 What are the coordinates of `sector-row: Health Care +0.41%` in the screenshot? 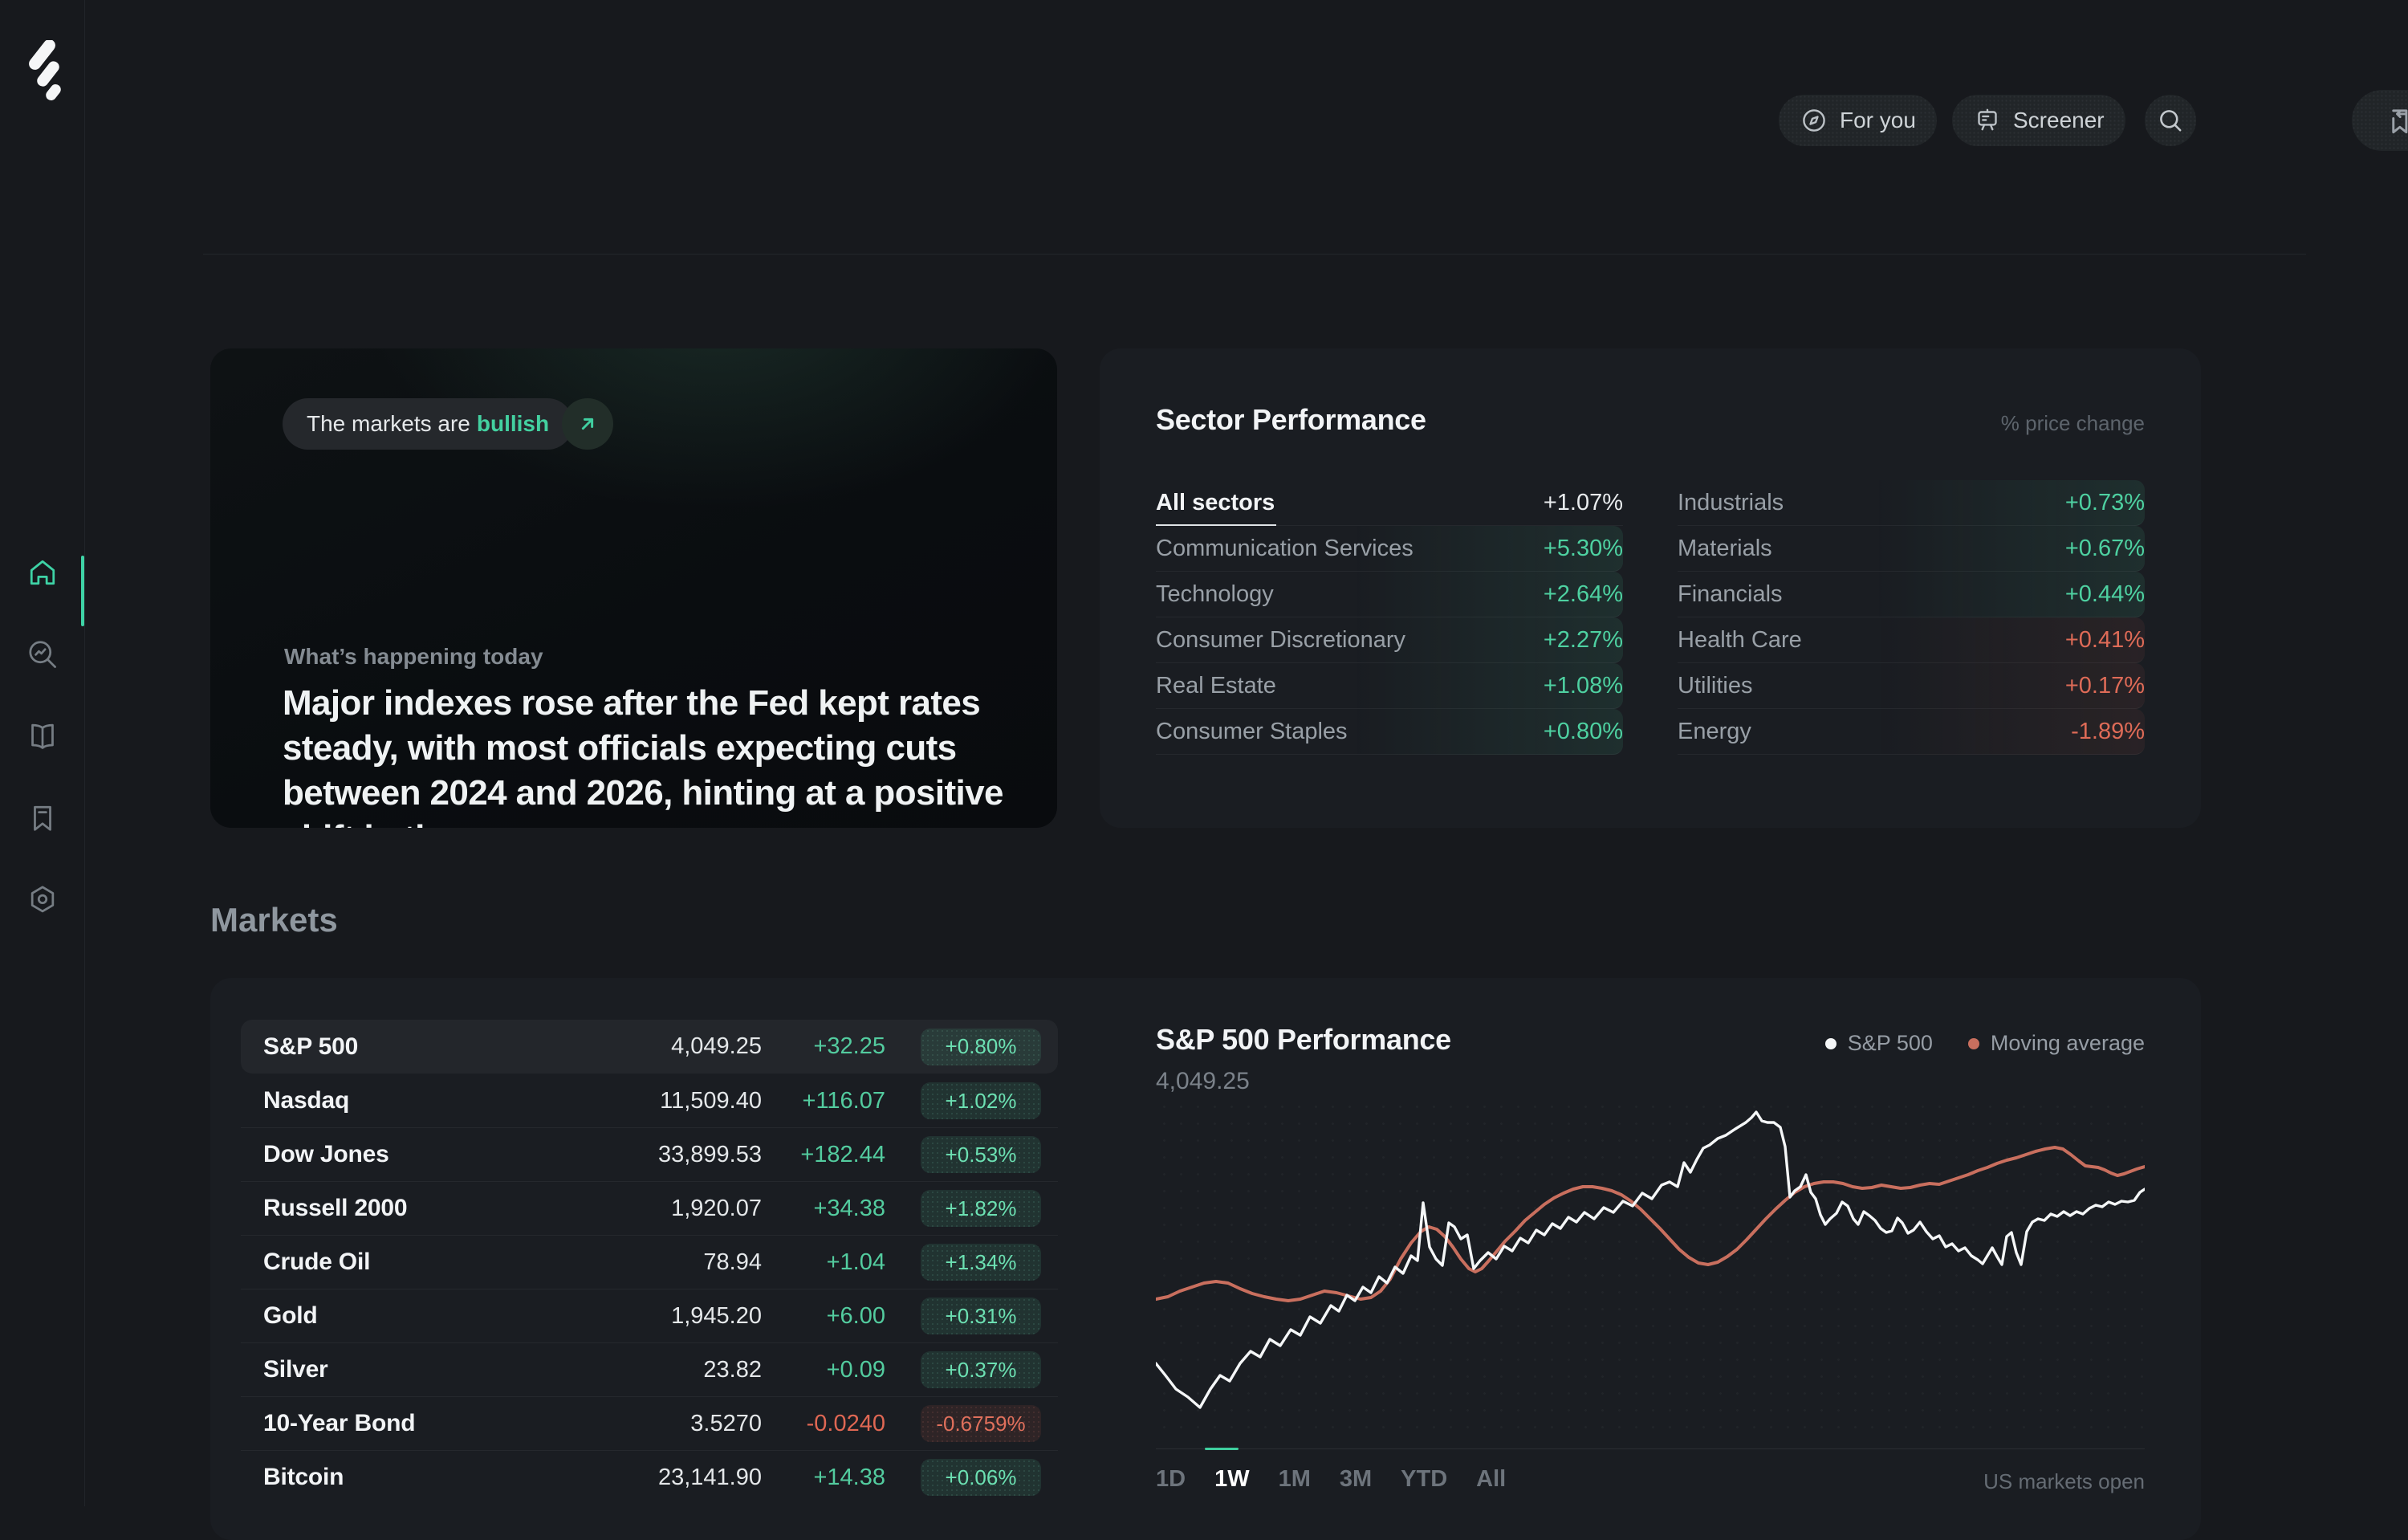 It's located at (1912, 640).